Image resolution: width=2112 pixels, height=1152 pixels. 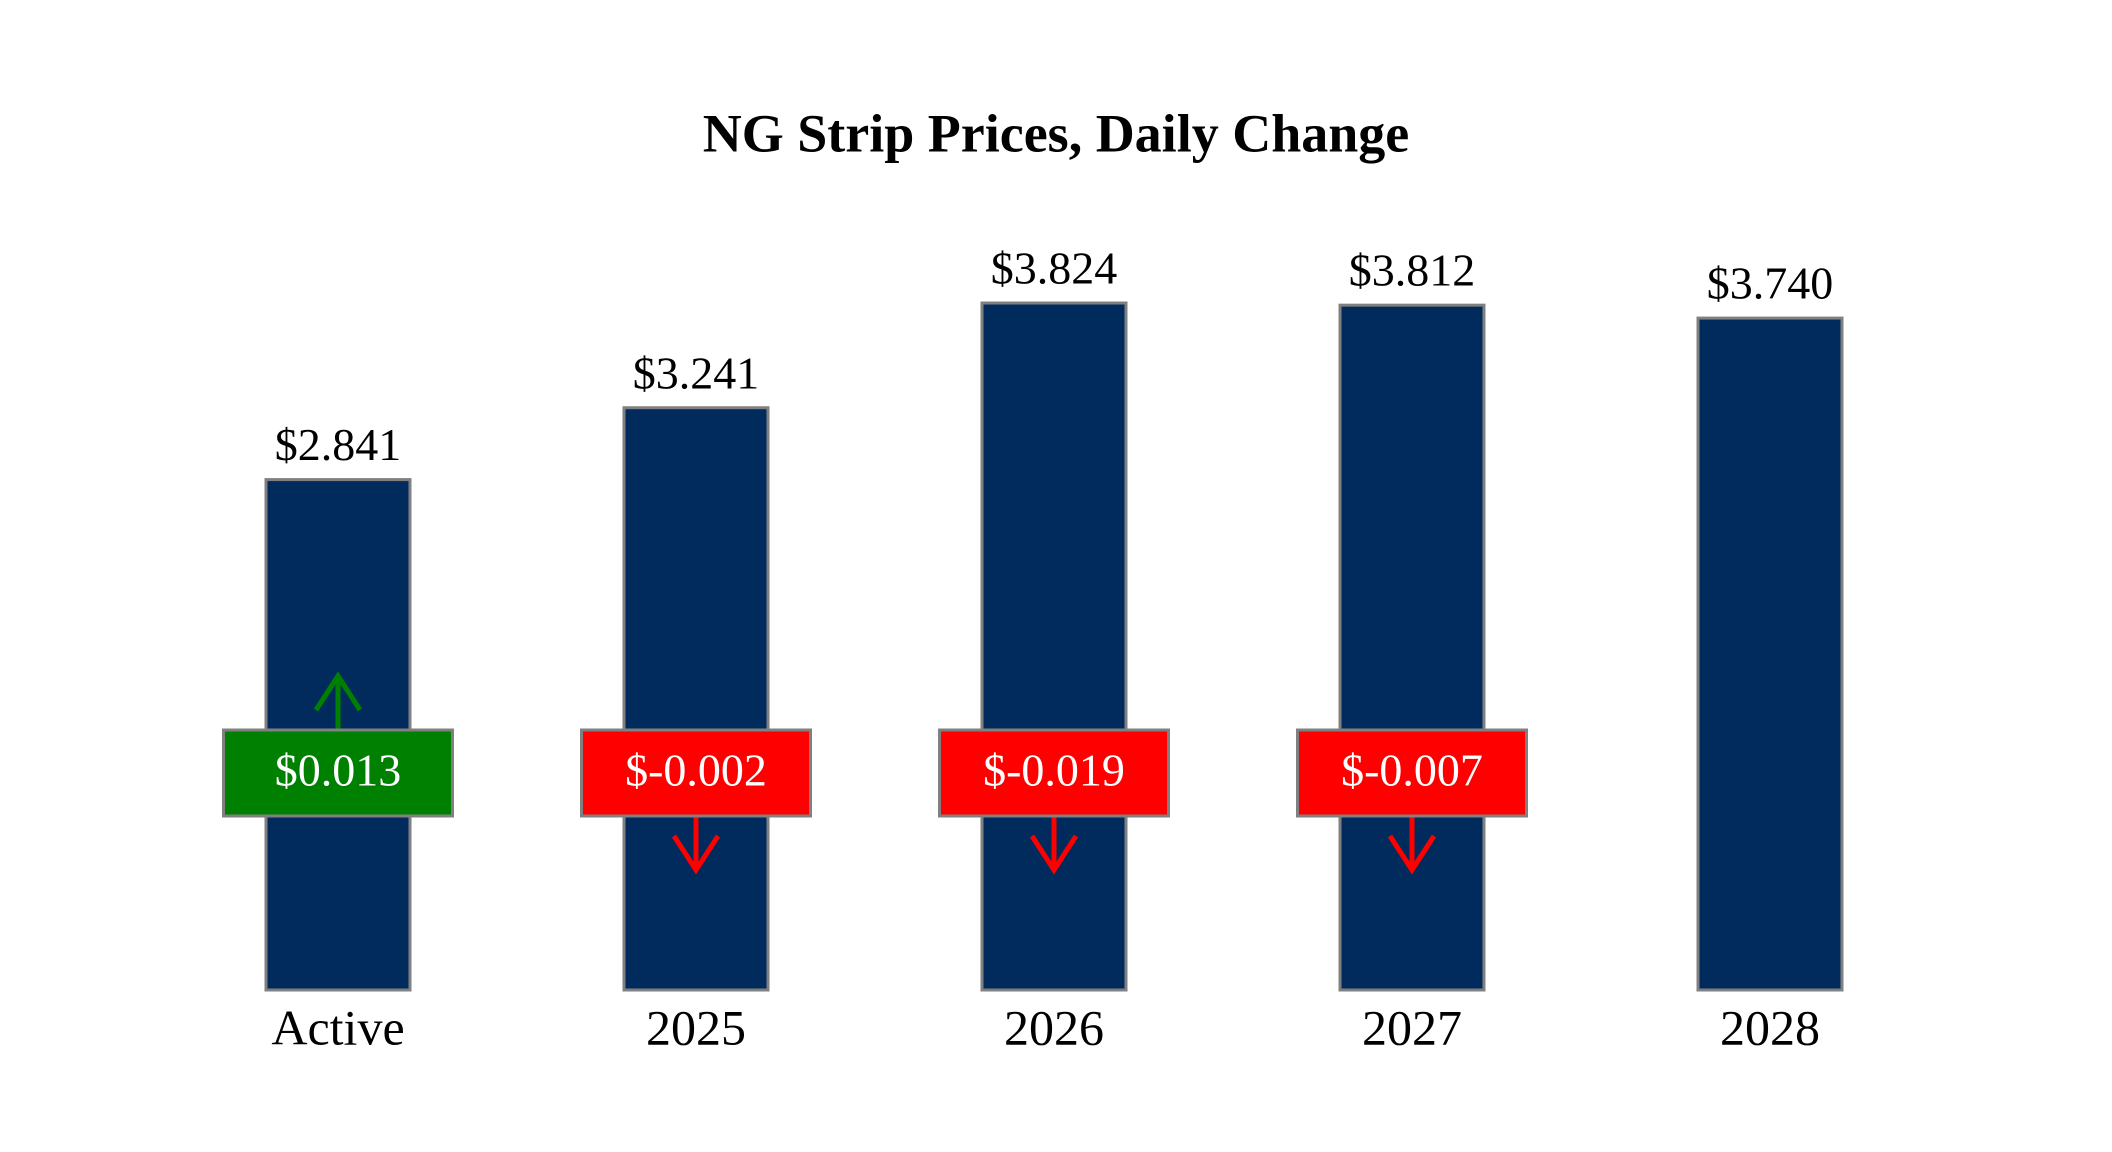 I want to click on value-label: $3.740, so click(x=1770, y=283).